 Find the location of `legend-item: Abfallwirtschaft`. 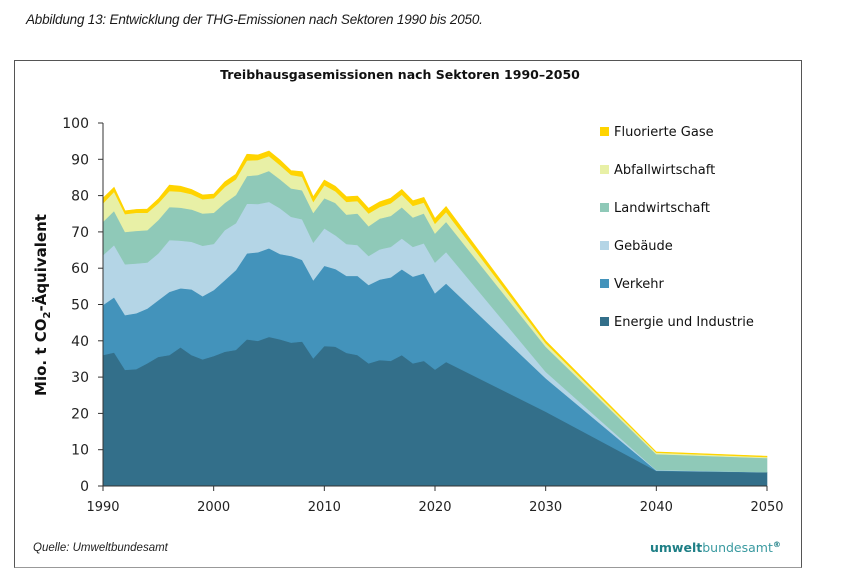

legend-item: Abfallwirtschaft is located at coordinates (657, 170).